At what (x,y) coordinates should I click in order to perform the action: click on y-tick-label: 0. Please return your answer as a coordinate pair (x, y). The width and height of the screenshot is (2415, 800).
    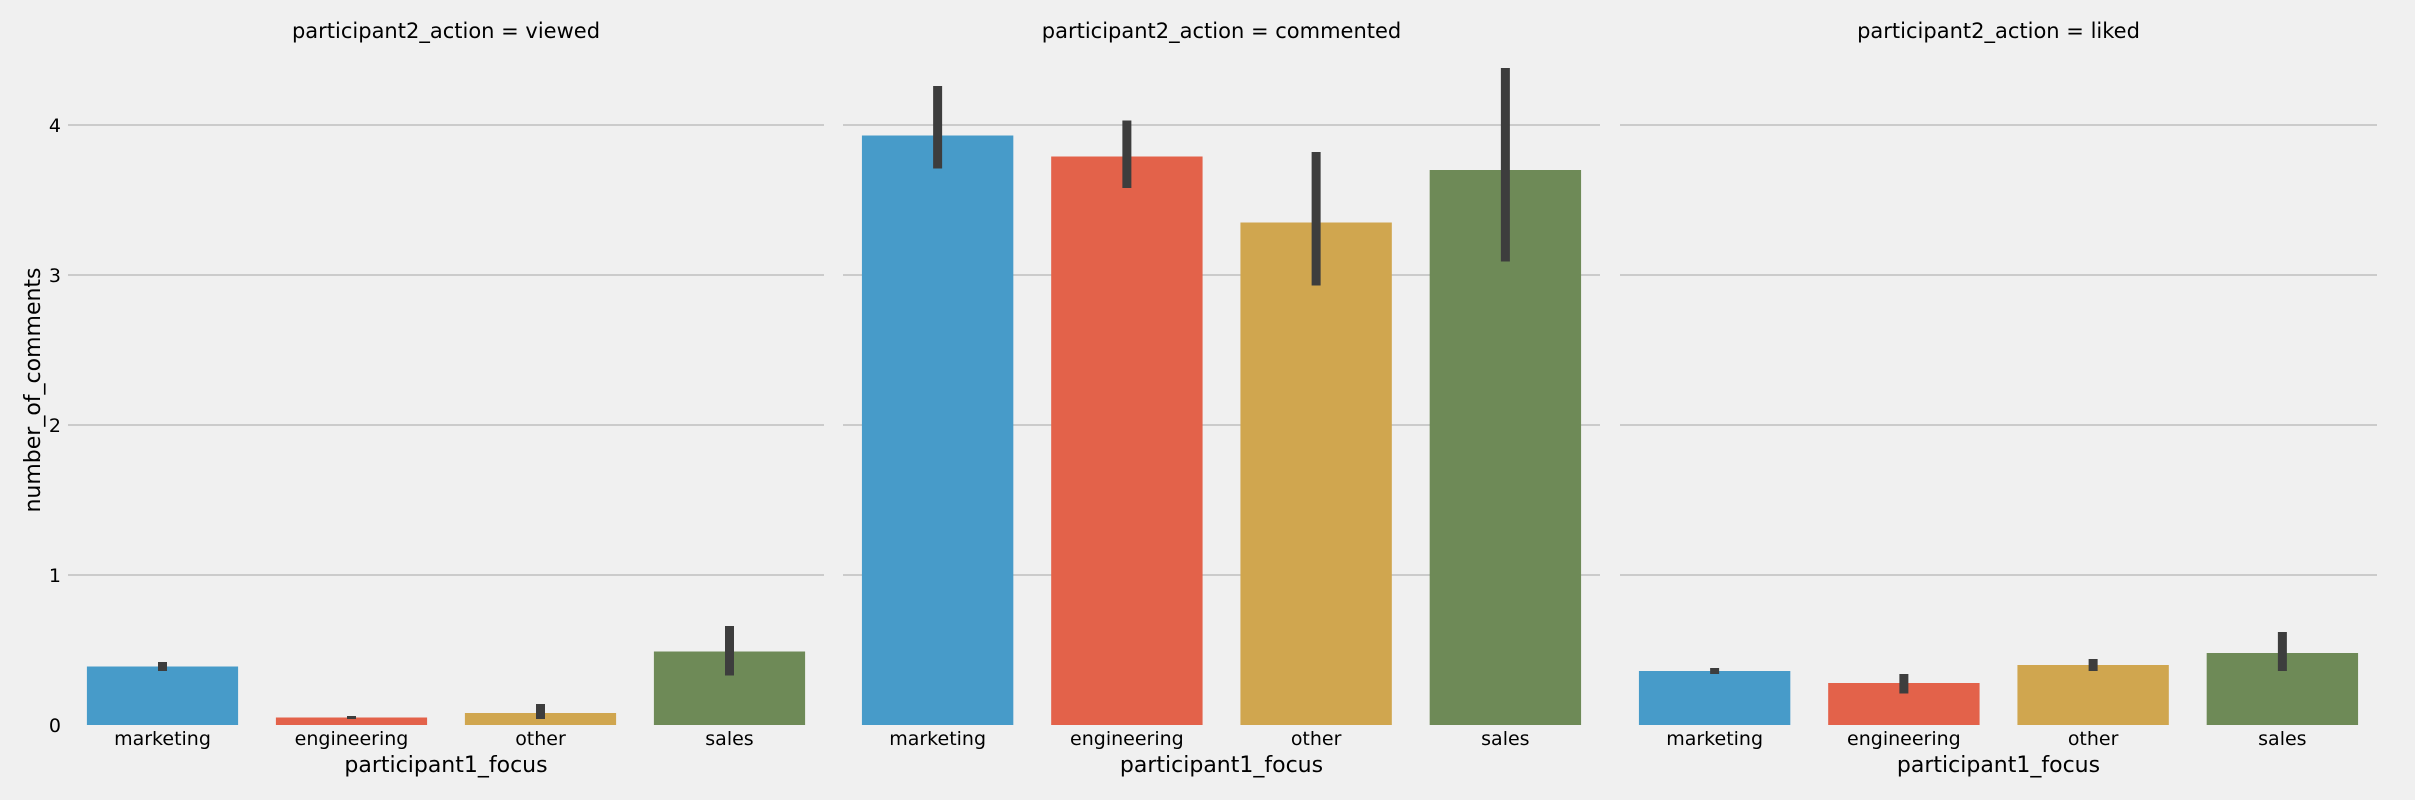
    Looking at the image, I should click on (55, 726).